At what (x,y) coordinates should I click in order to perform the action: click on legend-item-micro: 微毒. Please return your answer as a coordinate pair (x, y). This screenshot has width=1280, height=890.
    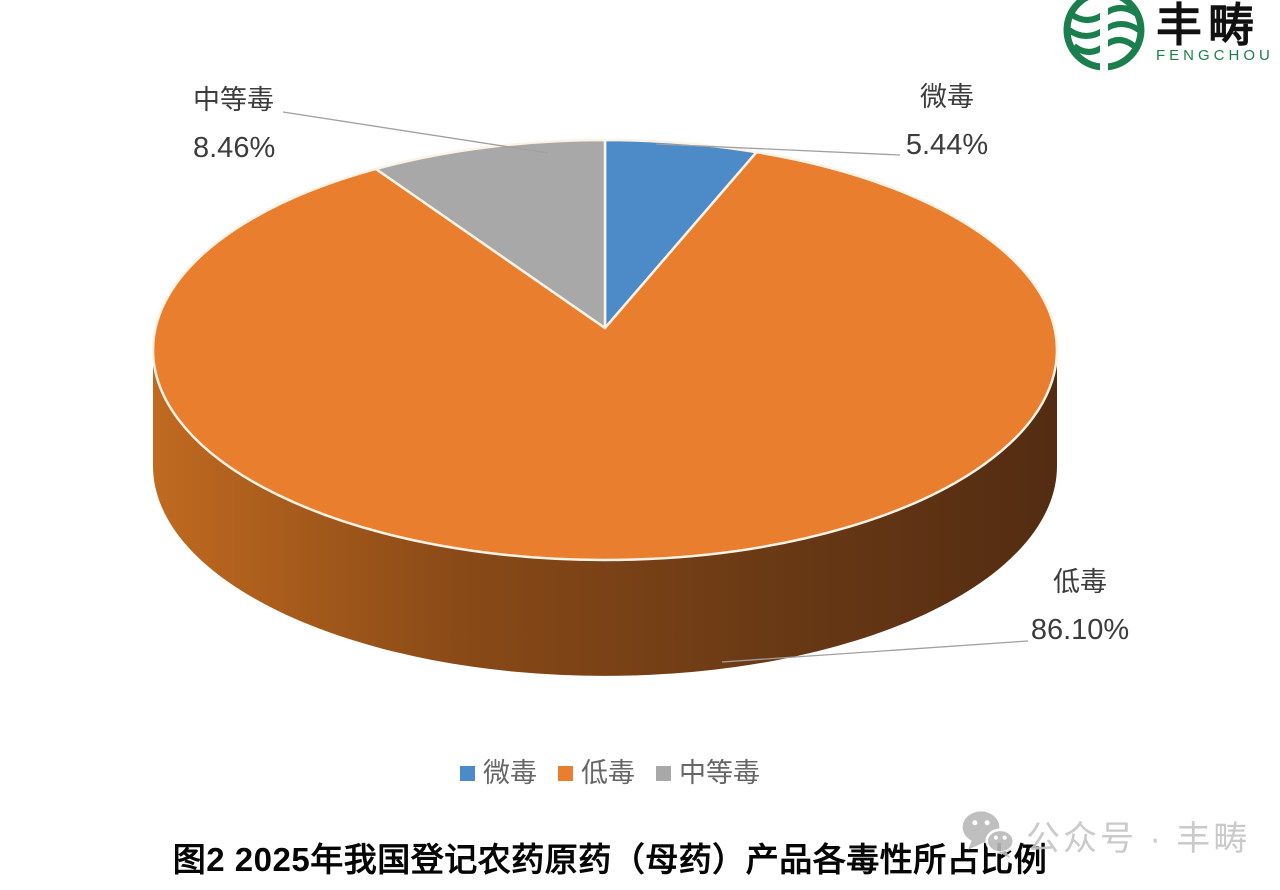
    Looking at the image, I should click on (498, 773).